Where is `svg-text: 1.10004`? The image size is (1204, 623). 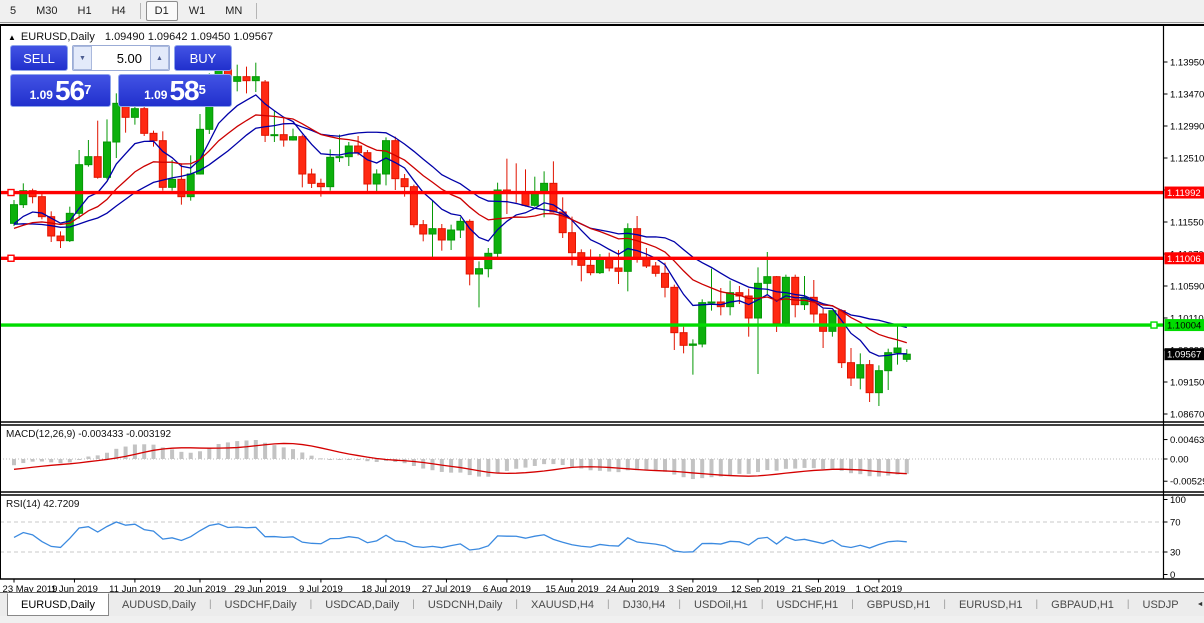
svg-text: 1.10004 is located at coordinates (1184, 326).